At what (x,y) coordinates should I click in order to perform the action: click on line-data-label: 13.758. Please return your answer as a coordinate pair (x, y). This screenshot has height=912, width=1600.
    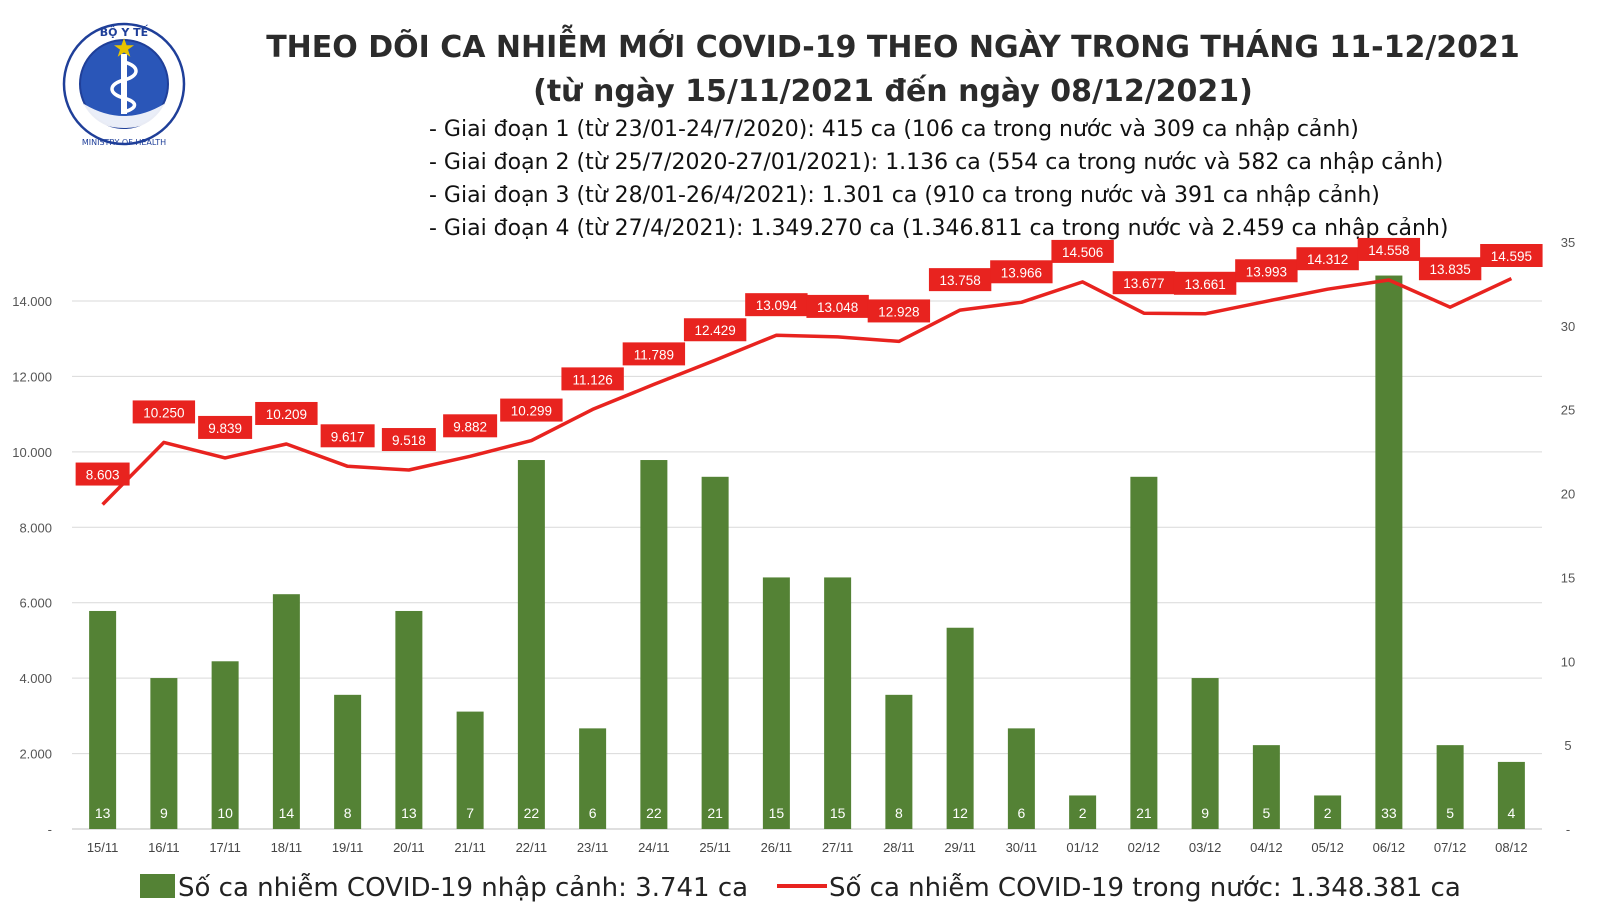
    Looking at the image, I should click on (959, 280).